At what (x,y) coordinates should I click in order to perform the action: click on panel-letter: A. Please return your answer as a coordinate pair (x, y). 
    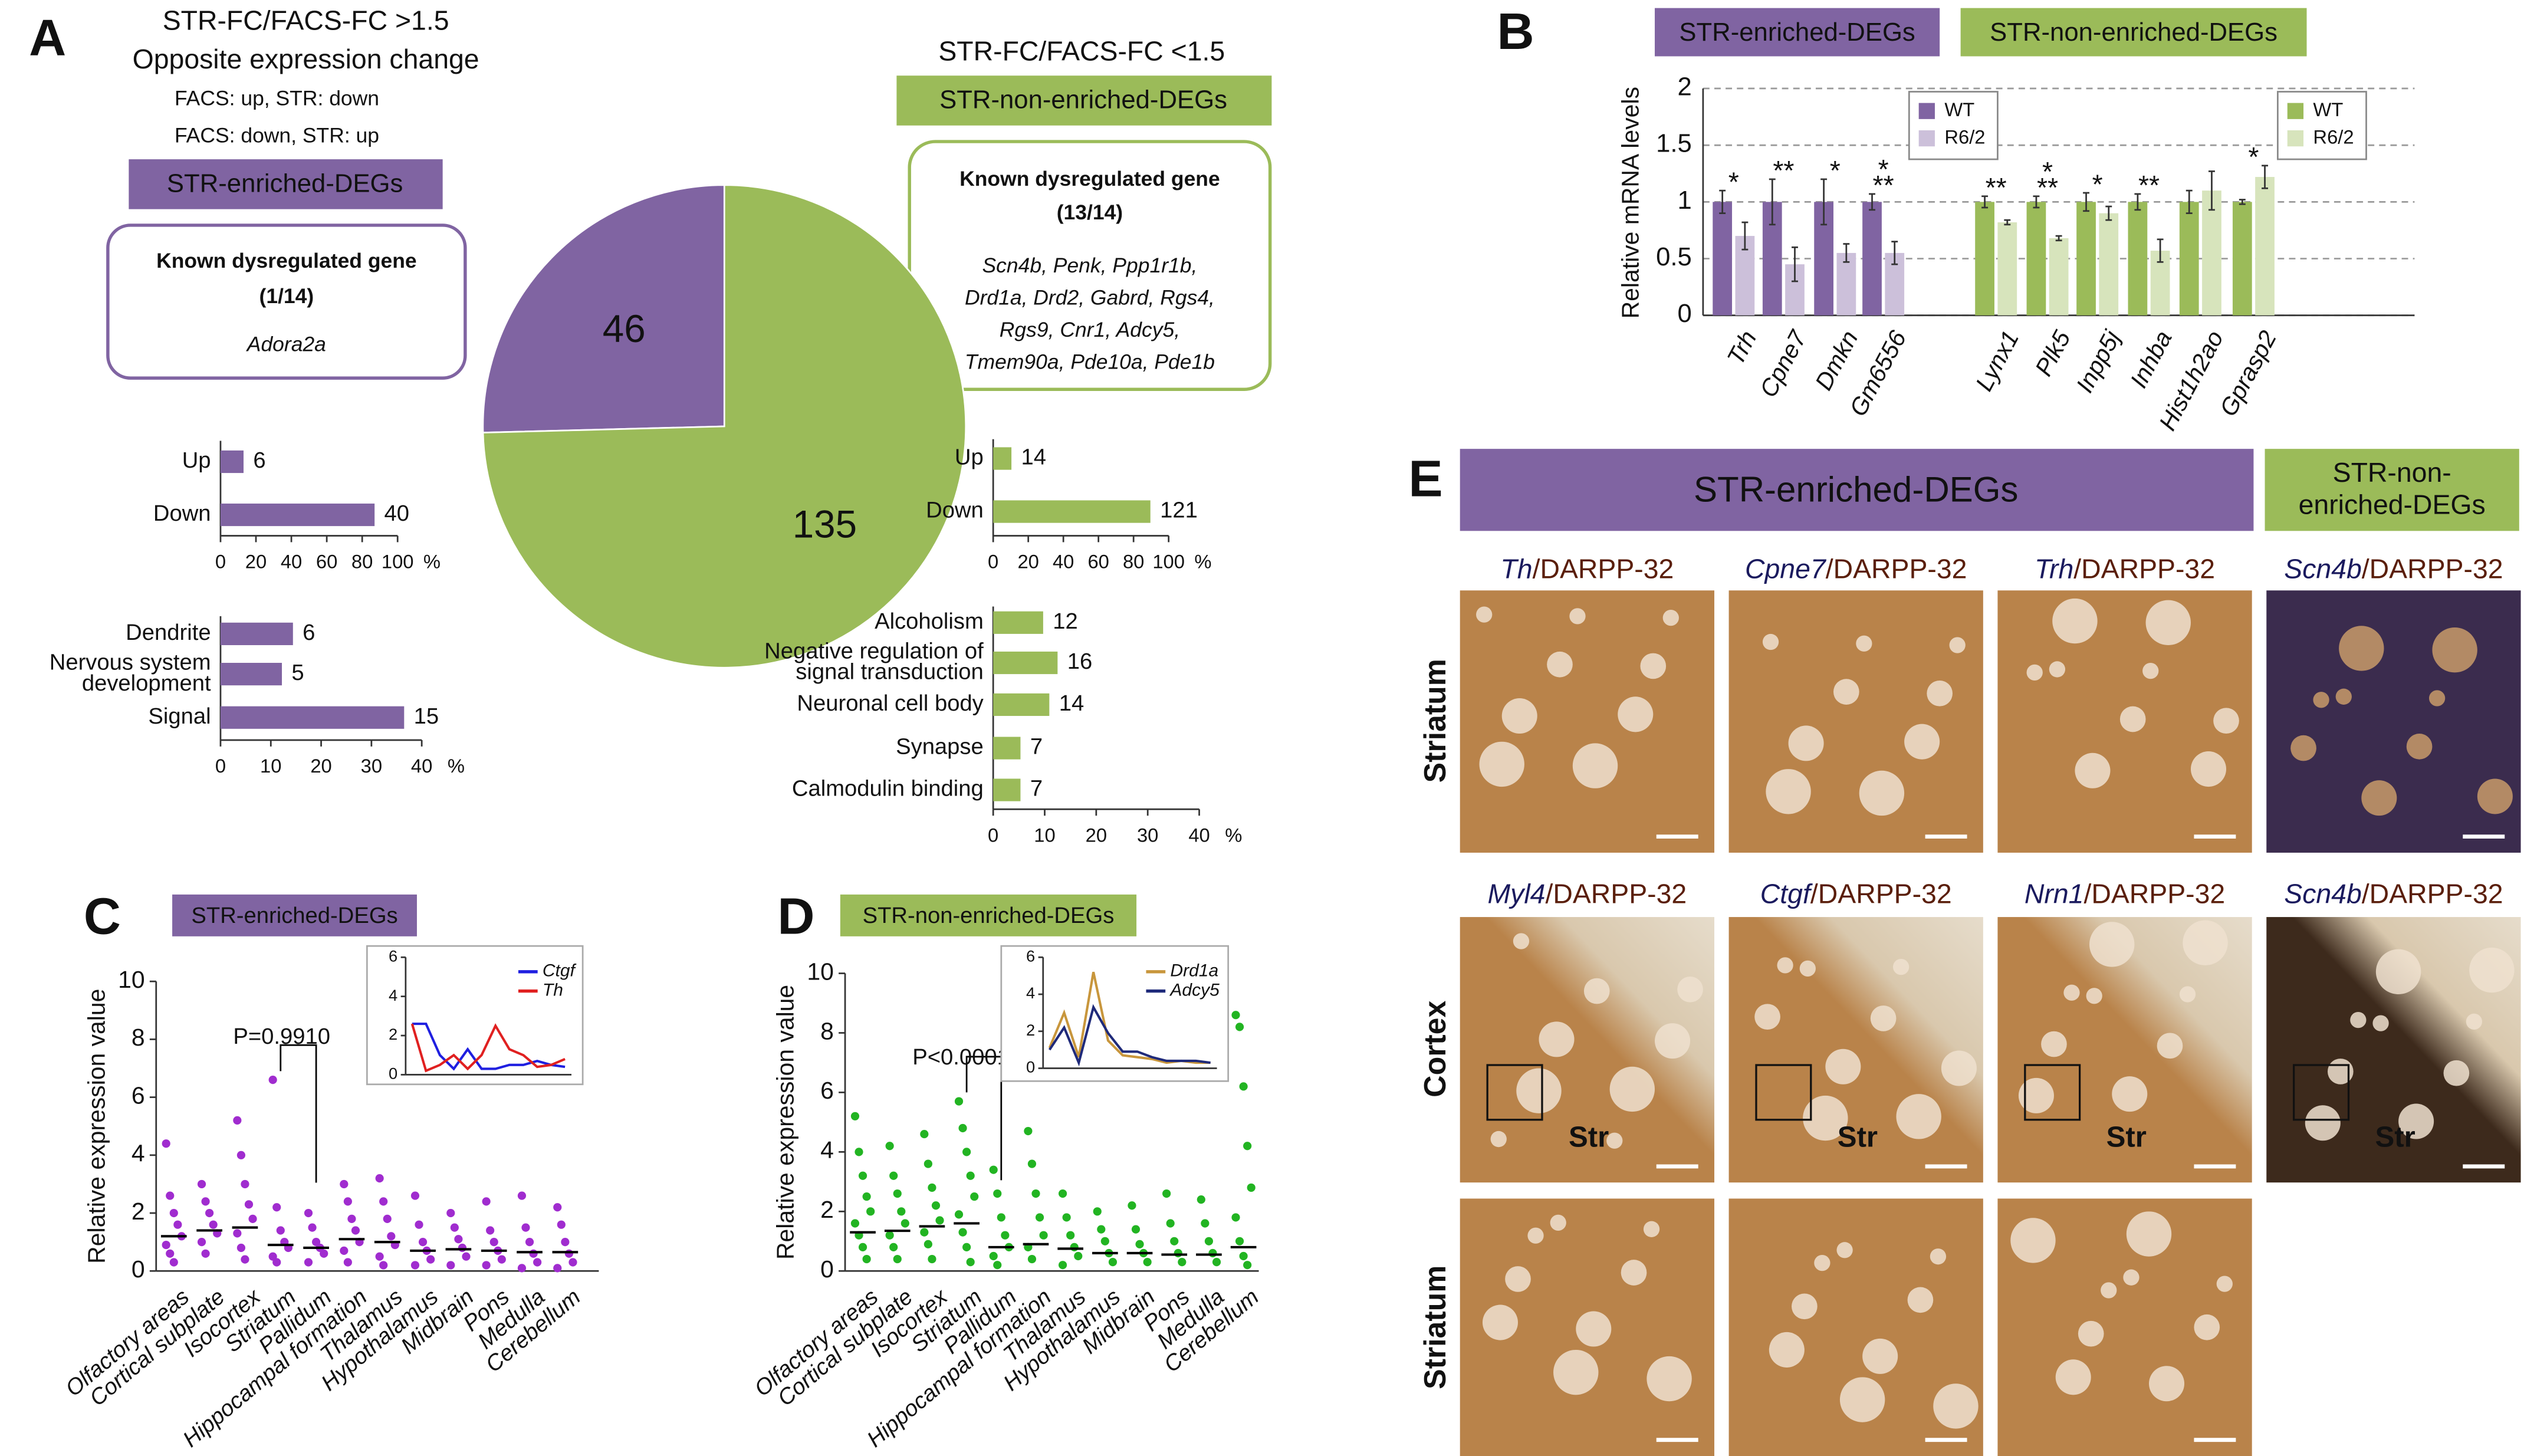
    Looking at the image, I should click on (47, 38).